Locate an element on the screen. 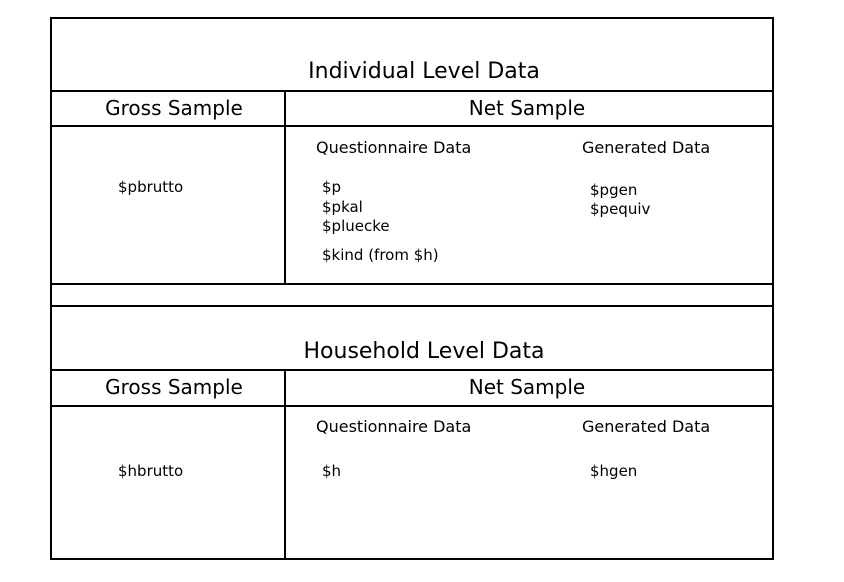 Image resolution: width=844 pixels, height=582 pixels. individual-title: Individual Level Data is located at coordinates (424, 71).